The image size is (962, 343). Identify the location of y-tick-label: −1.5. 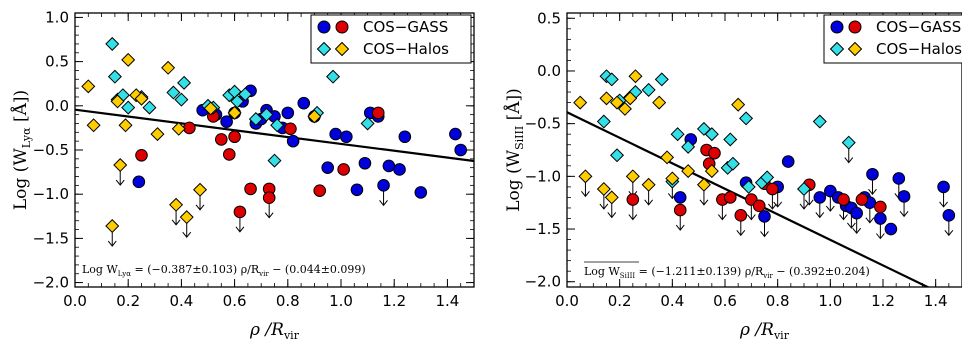
(51, 238).